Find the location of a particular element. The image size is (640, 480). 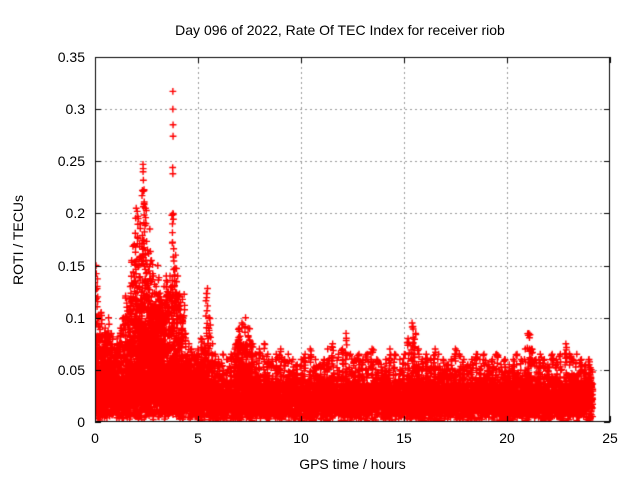

x-axis-label: GPS time / hours is located at coordinates (352, 464).